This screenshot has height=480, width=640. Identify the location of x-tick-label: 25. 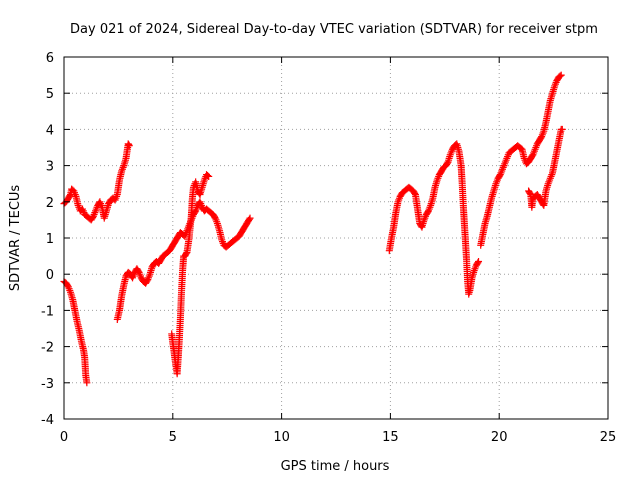
(608, 437).